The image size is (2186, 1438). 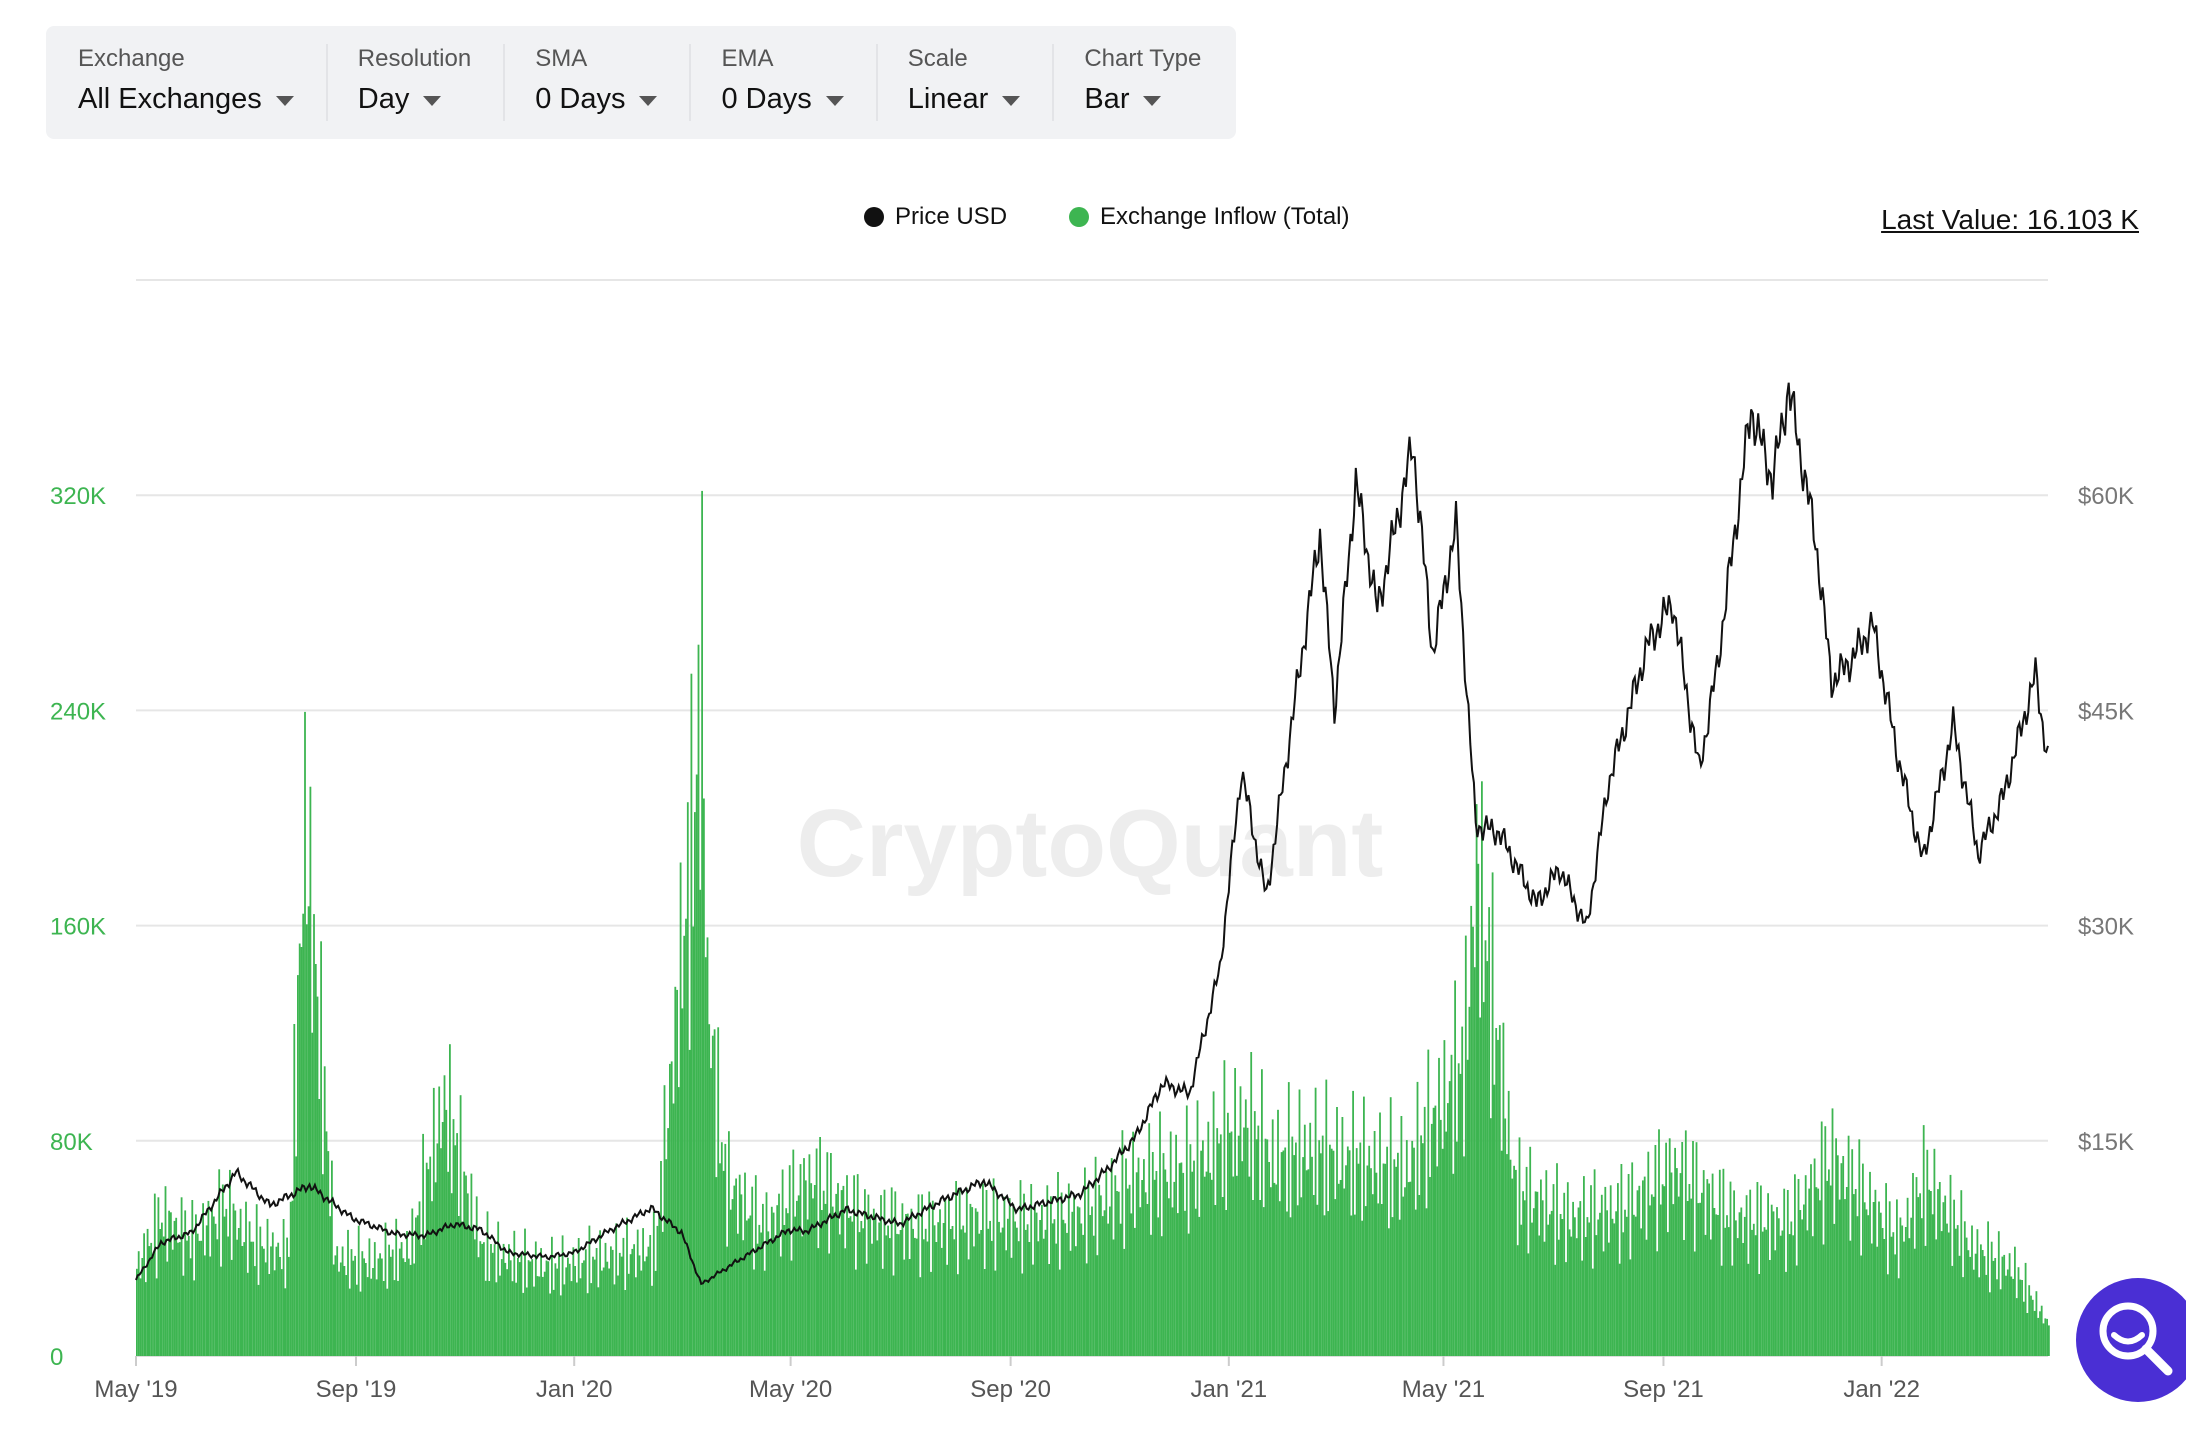 What do you see at coordinates (2010, 219) in the screenshot?
I see `last-value-link: Last Value: 16.103 K` at bounding box center [2010, 219].